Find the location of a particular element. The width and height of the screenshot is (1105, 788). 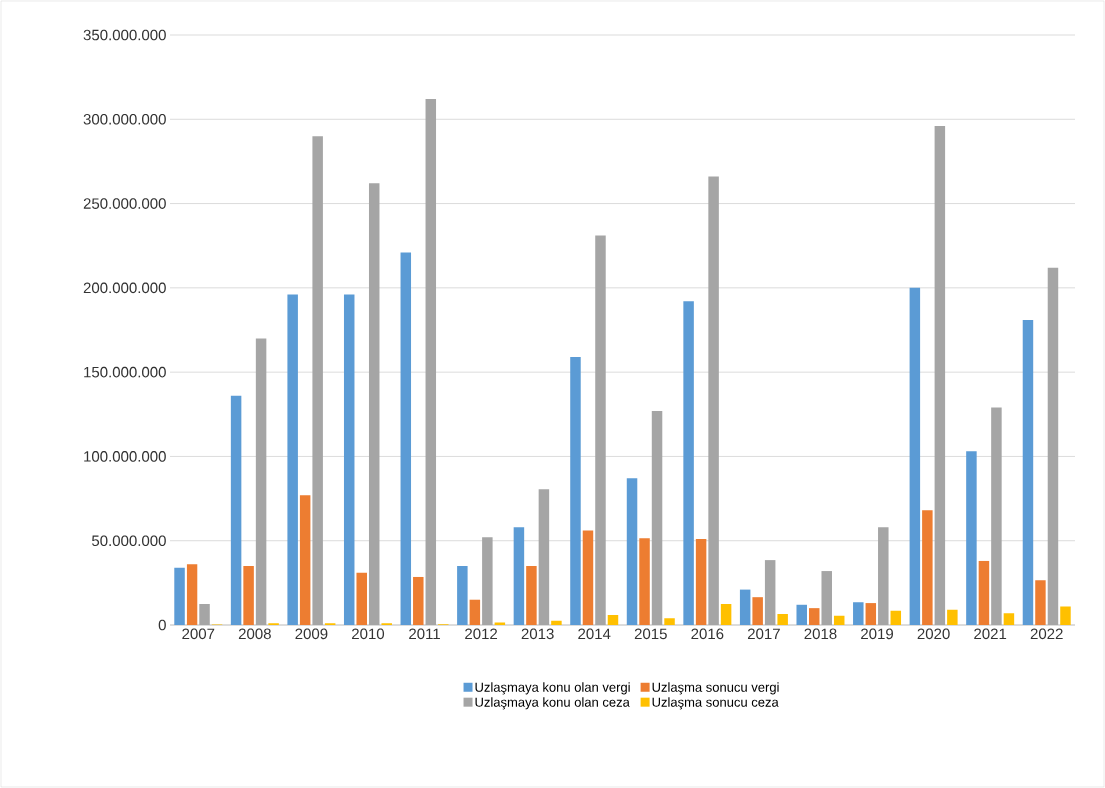

y-tick-label: 50.000.000 is located at coordinates (128, 541).